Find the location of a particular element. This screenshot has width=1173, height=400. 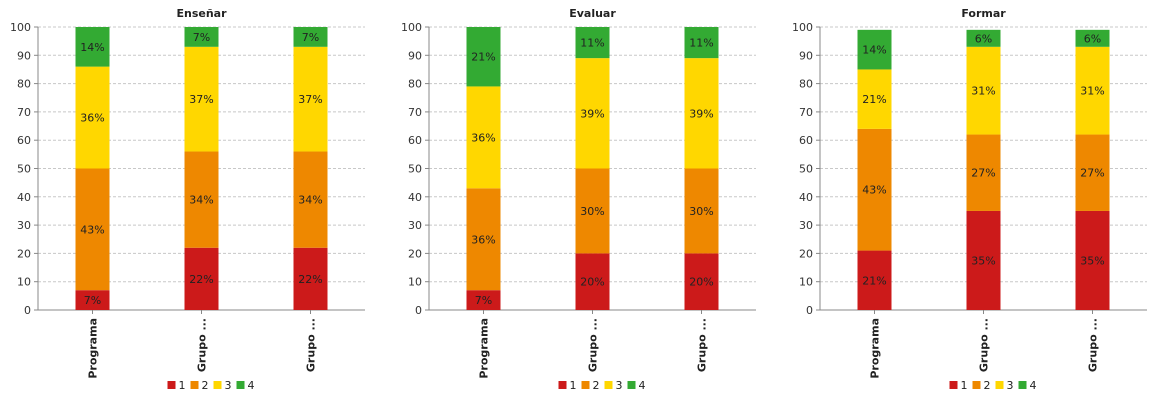

y-tick-label: 70 is located at coordinates (806, 112).